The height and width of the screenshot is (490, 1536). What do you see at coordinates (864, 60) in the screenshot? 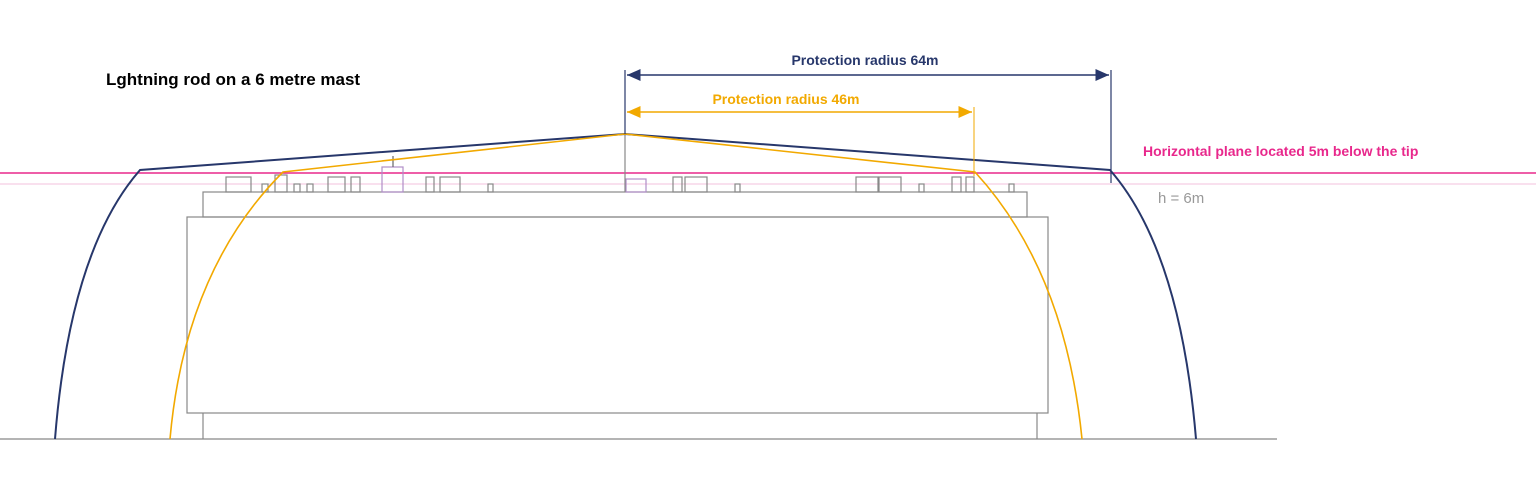
I see `radius-label-large: Protection radius 64m` at bounding box center [864, 60].